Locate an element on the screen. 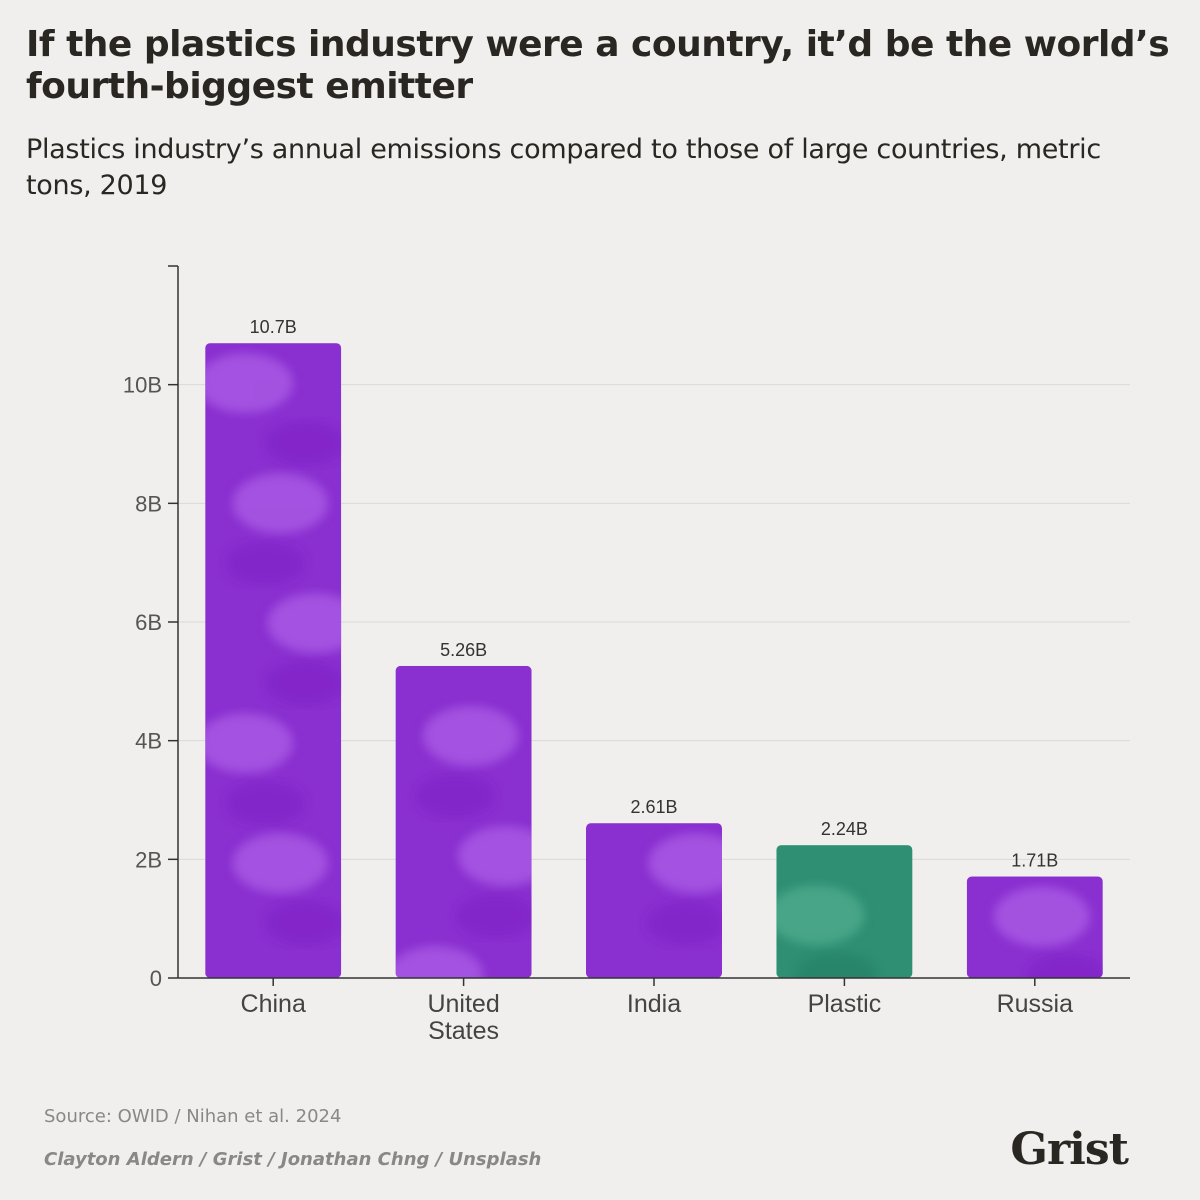 The image size is (1200, 1200). x-category-label: Plastic is located at coordinates (845, 1004).